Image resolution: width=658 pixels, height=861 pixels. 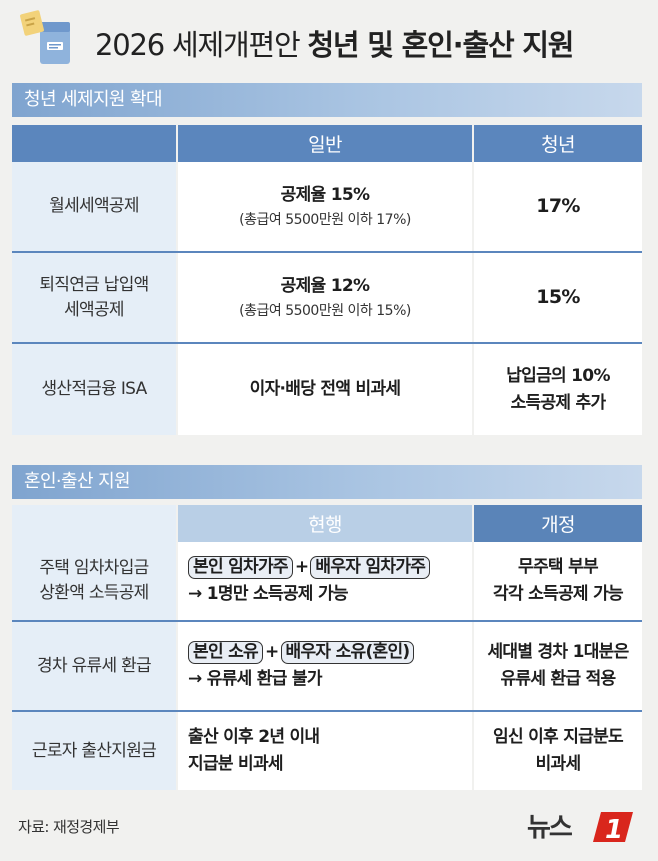 I want to click on revised-value: 임신 이후 지급분도 비과세, so click(x=558, y=751).